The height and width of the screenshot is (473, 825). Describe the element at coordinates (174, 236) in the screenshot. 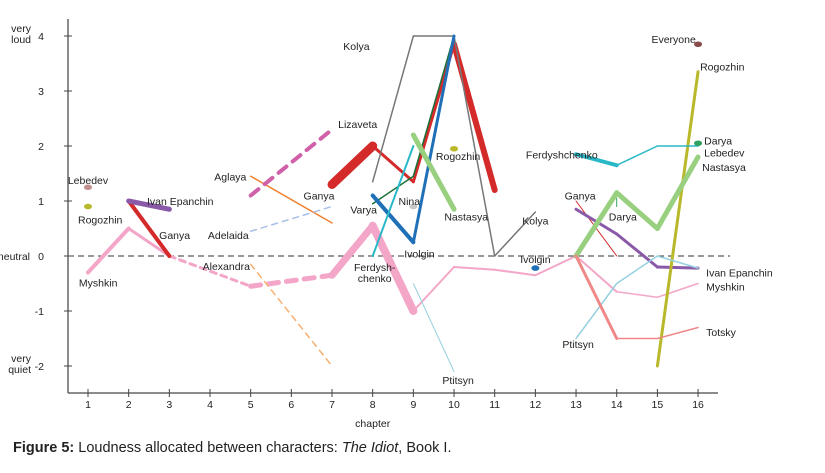

I see `series-label: Ganya` at that location.